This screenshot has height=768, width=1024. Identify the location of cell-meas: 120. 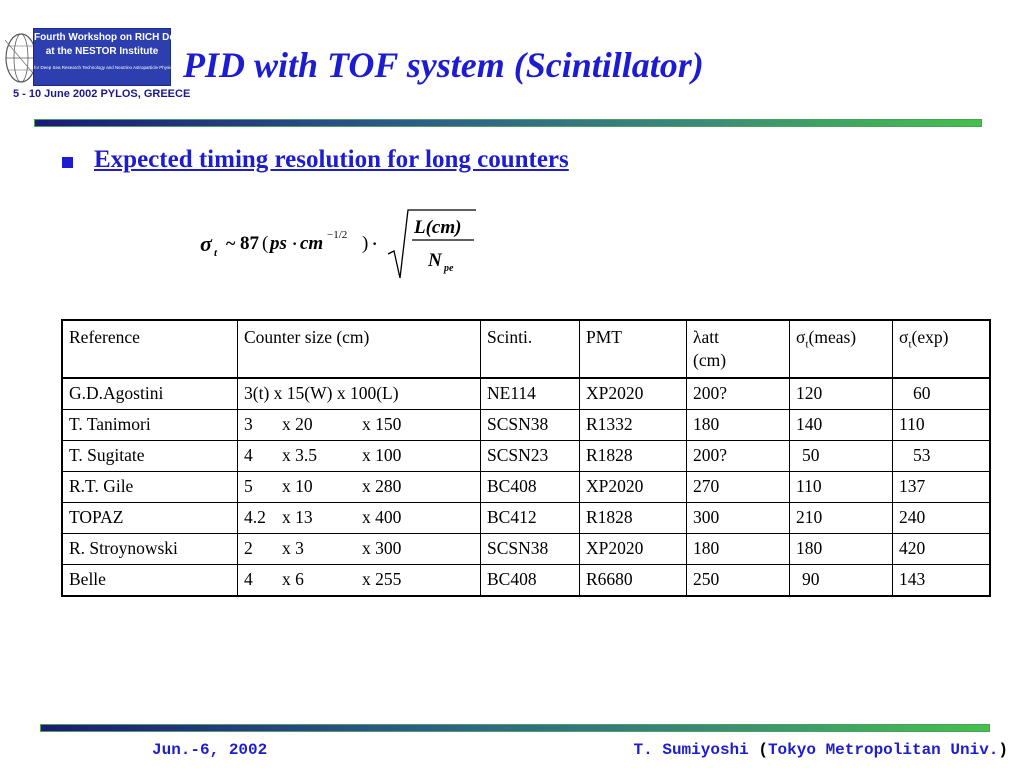
(841, 393).